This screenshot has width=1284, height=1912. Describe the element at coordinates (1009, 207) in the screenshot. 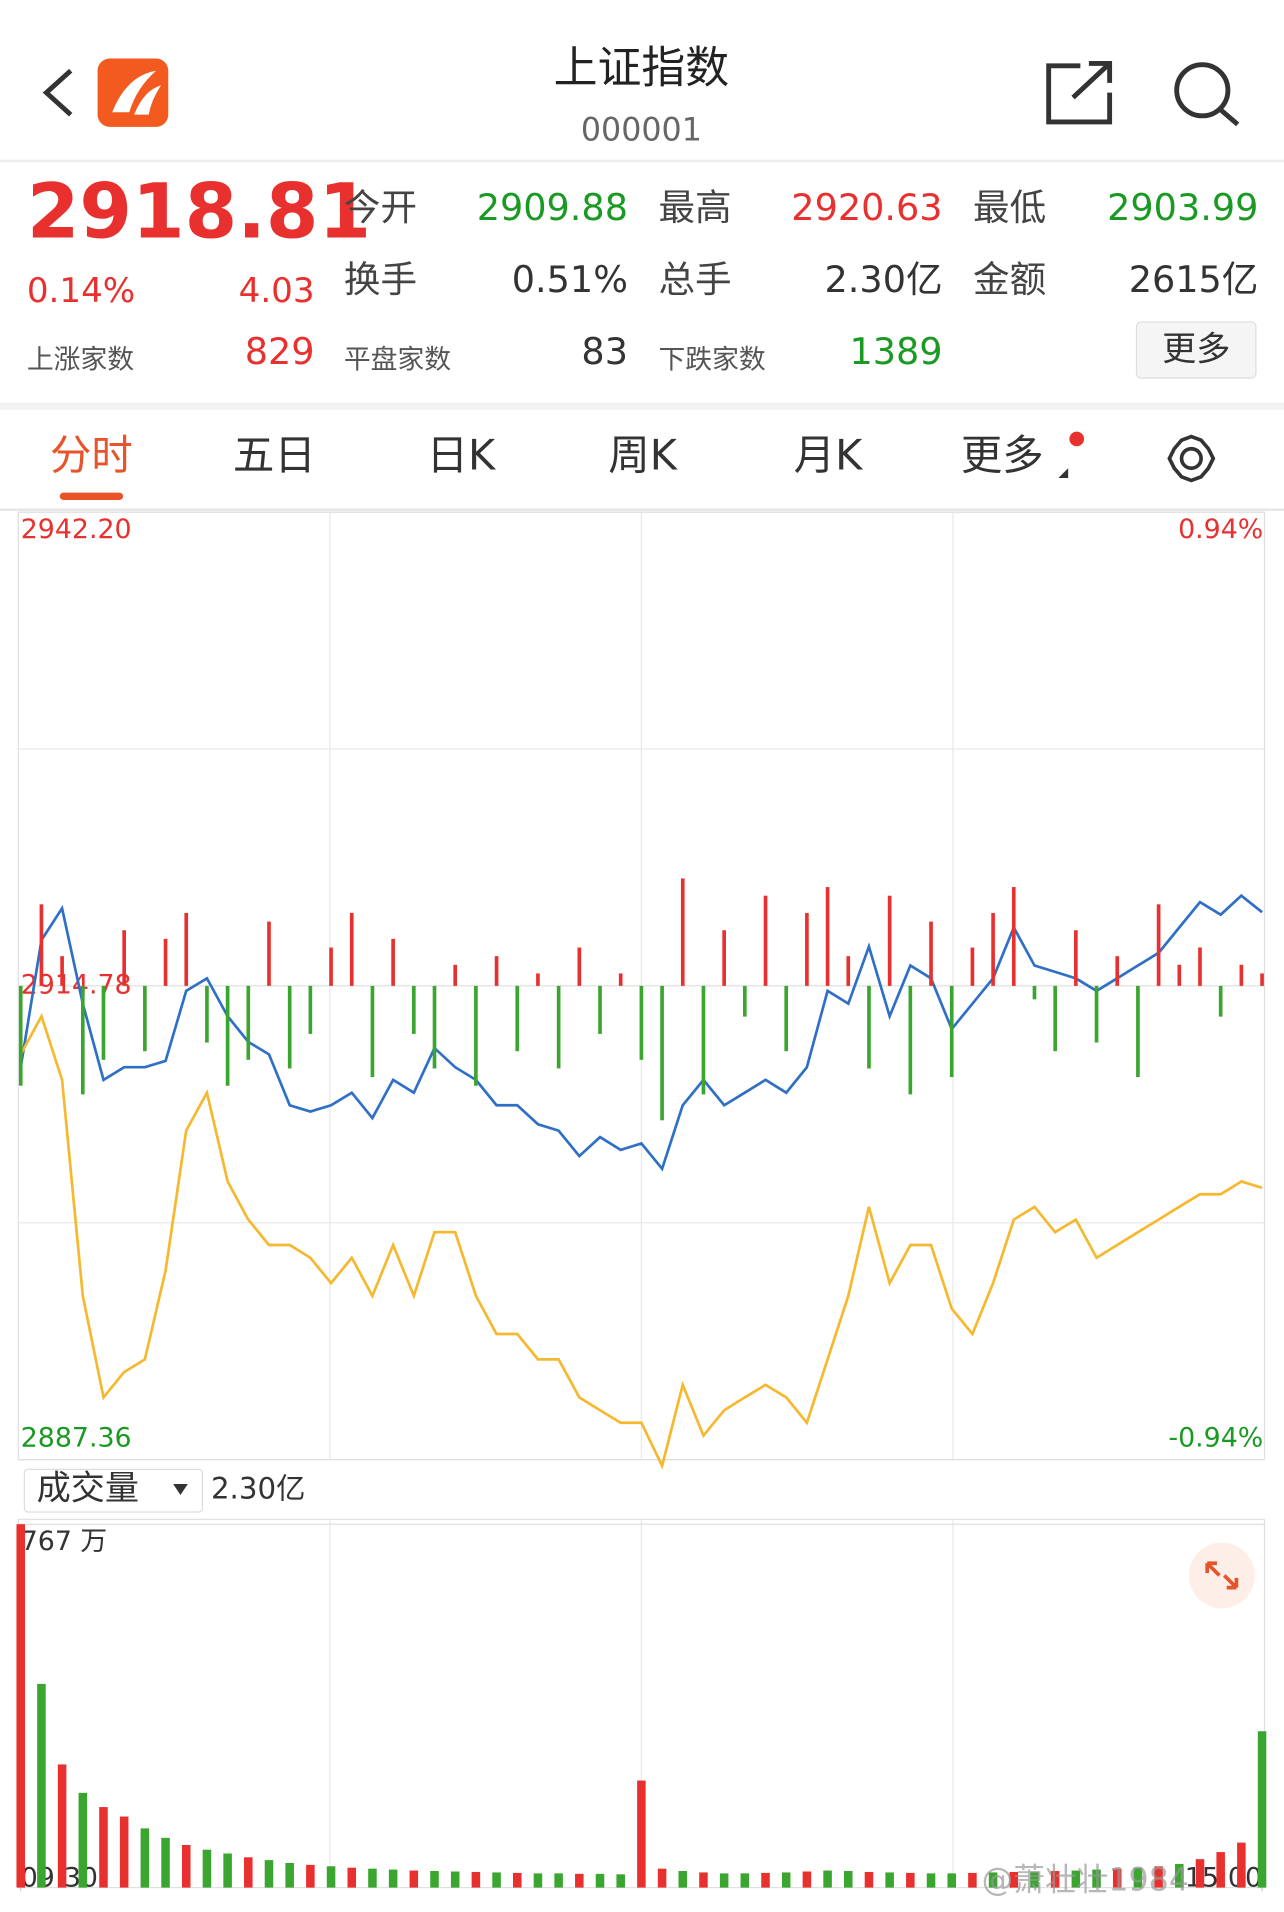

I see `stat-label: 最低` at that location.